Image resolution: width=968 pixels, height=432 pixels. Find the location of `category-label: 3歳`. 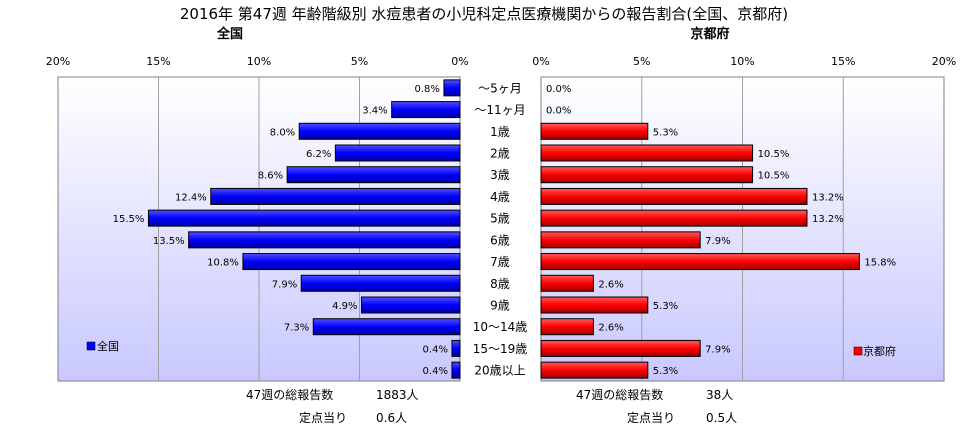

category-label: 3歳 is located at coordinates (500, 175).